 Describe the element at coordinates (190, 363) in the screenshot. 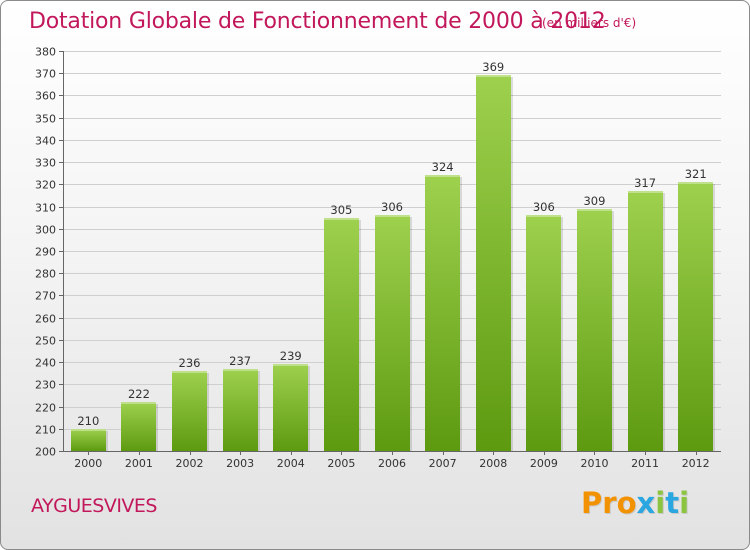

I see `bar-value-label: 236` at that location.